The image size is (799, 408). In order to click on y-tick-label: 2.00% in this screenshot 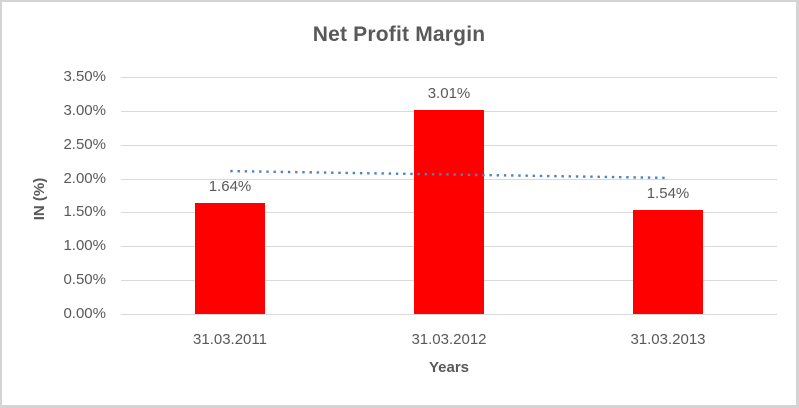, I will do `click(84, 178)`.